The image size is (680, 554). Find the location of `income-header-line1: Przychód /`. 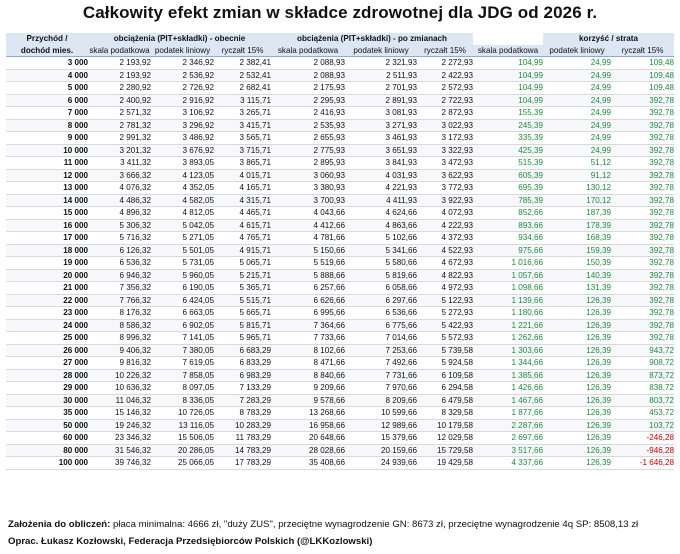

income-header-line1: Przychód / is located at coordinates (47, 39).